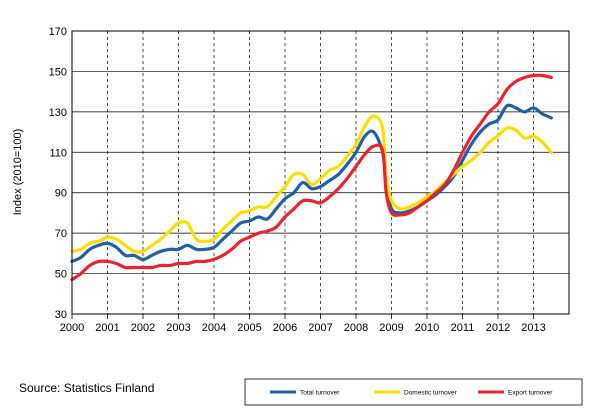 Image resolution: width=593 pixels, height=416 pixels. What do you see at coordinates (178, 328) in the screenshot?
I see `x-tick-label: 2003` at bounding box center [178, 328].